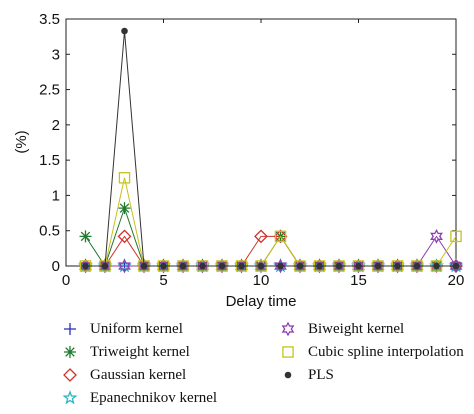 The height and width of the screenshot is (414, 474). What do you see at coordinates (56, 54) in the screenshot?
I see `y-tick-label: 3` at bounding box center [56, 54].